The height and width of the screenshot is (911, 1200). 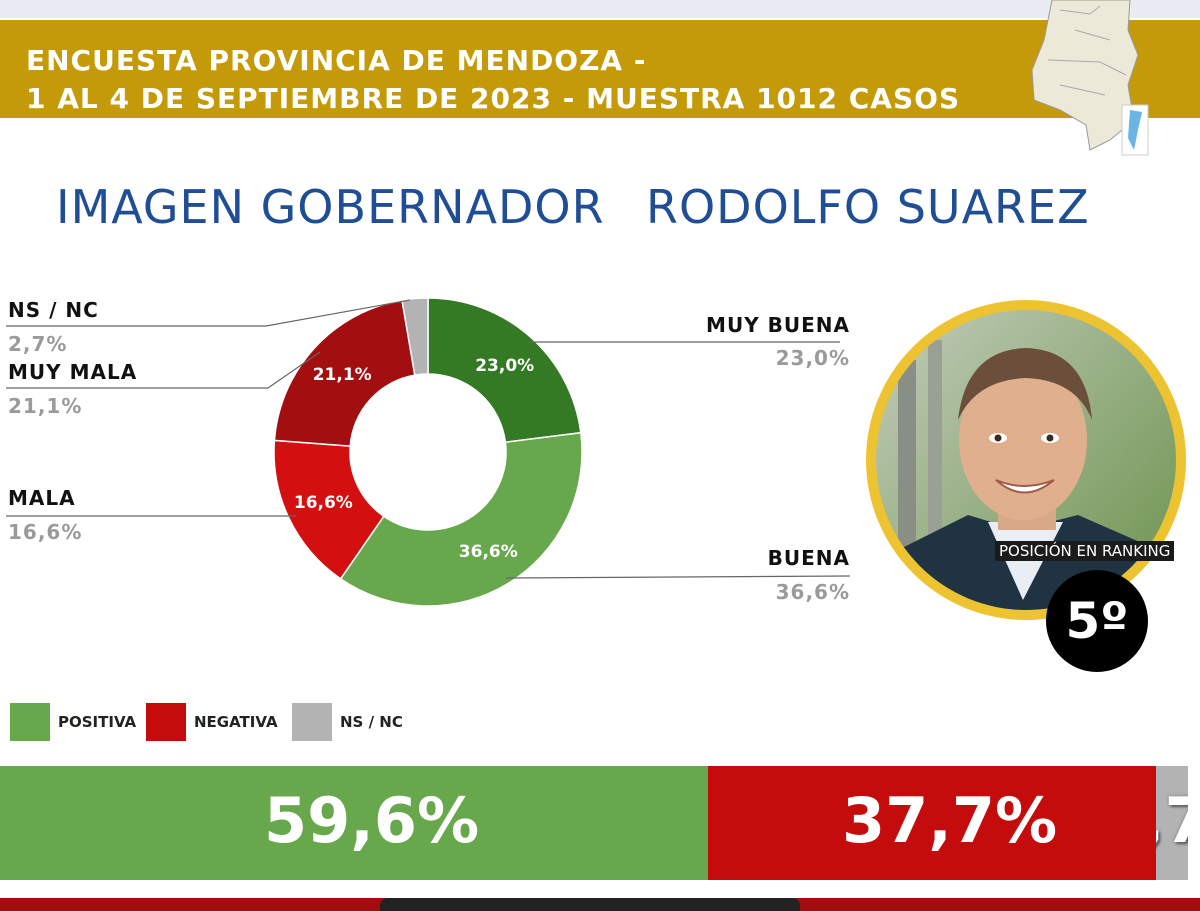 What do you see at coordinates (1085, 551) in the screenshot?
I see `ranking-label: POSICIÓN EN RANKING` at bounding box center [1085, 551].